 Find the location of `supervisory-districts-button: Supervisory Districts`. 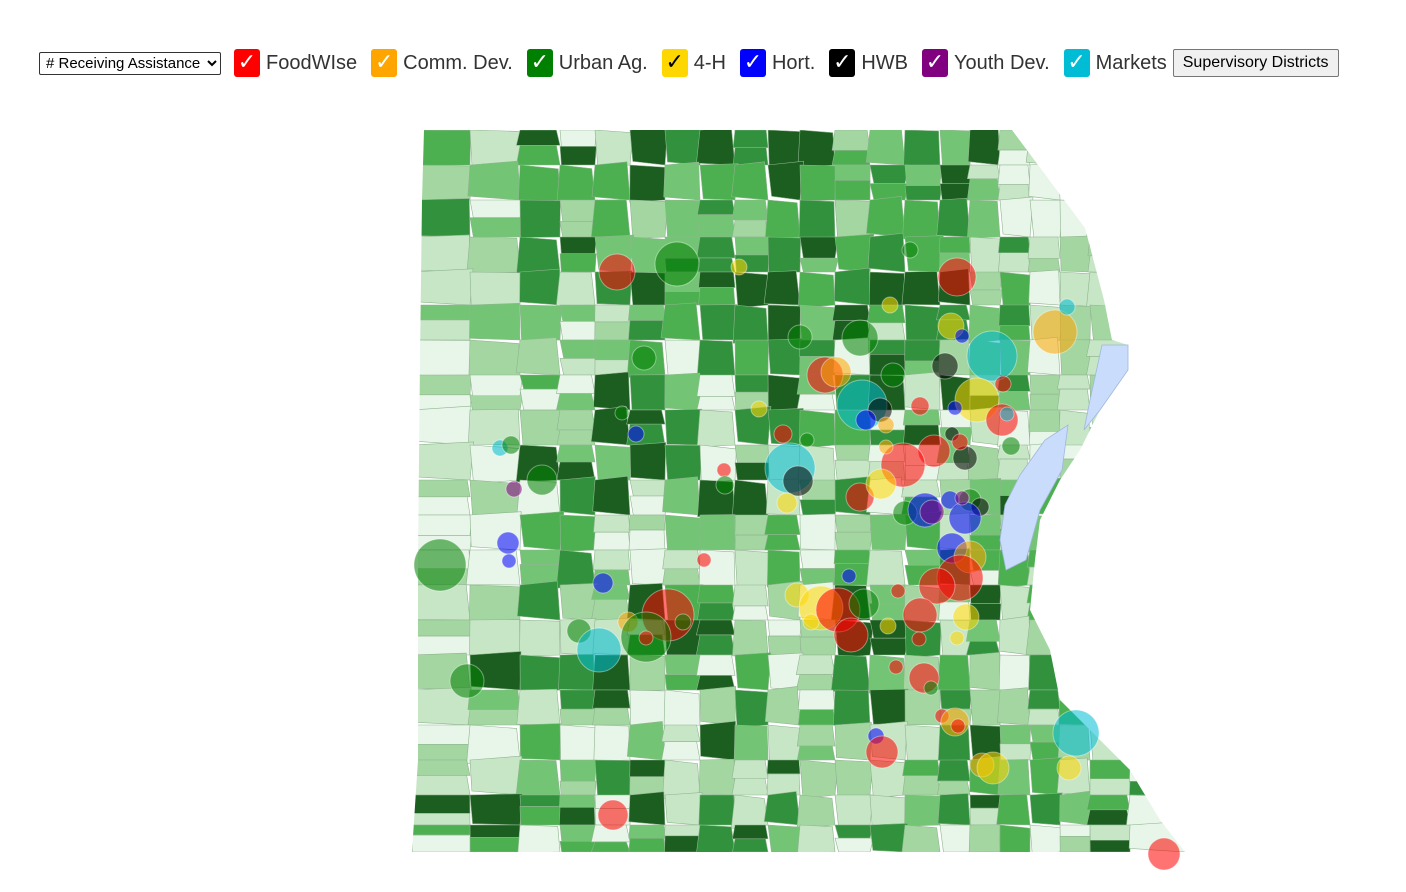

supervisory-districts-button: Supervisory Districts is located at coordinates (1255, 63).